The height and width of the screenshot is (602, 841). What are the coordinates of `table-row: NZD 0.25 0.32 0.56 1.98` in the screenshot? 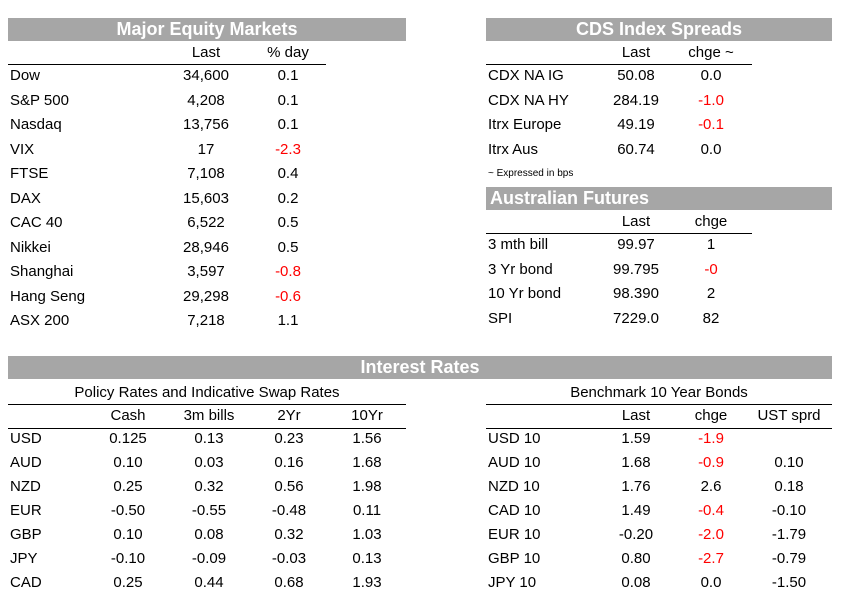 It's located at (207, 487).